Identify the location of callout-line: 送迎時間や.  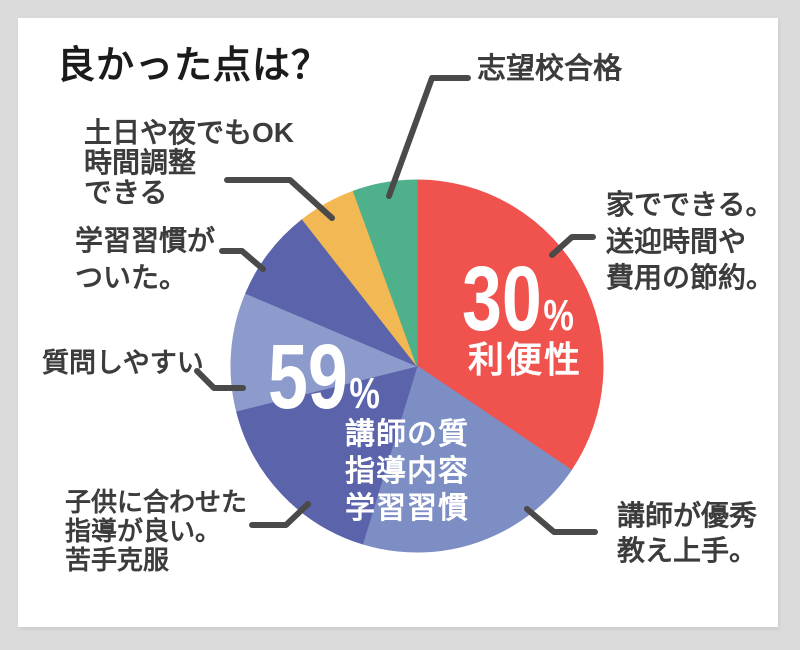
(676, 241).